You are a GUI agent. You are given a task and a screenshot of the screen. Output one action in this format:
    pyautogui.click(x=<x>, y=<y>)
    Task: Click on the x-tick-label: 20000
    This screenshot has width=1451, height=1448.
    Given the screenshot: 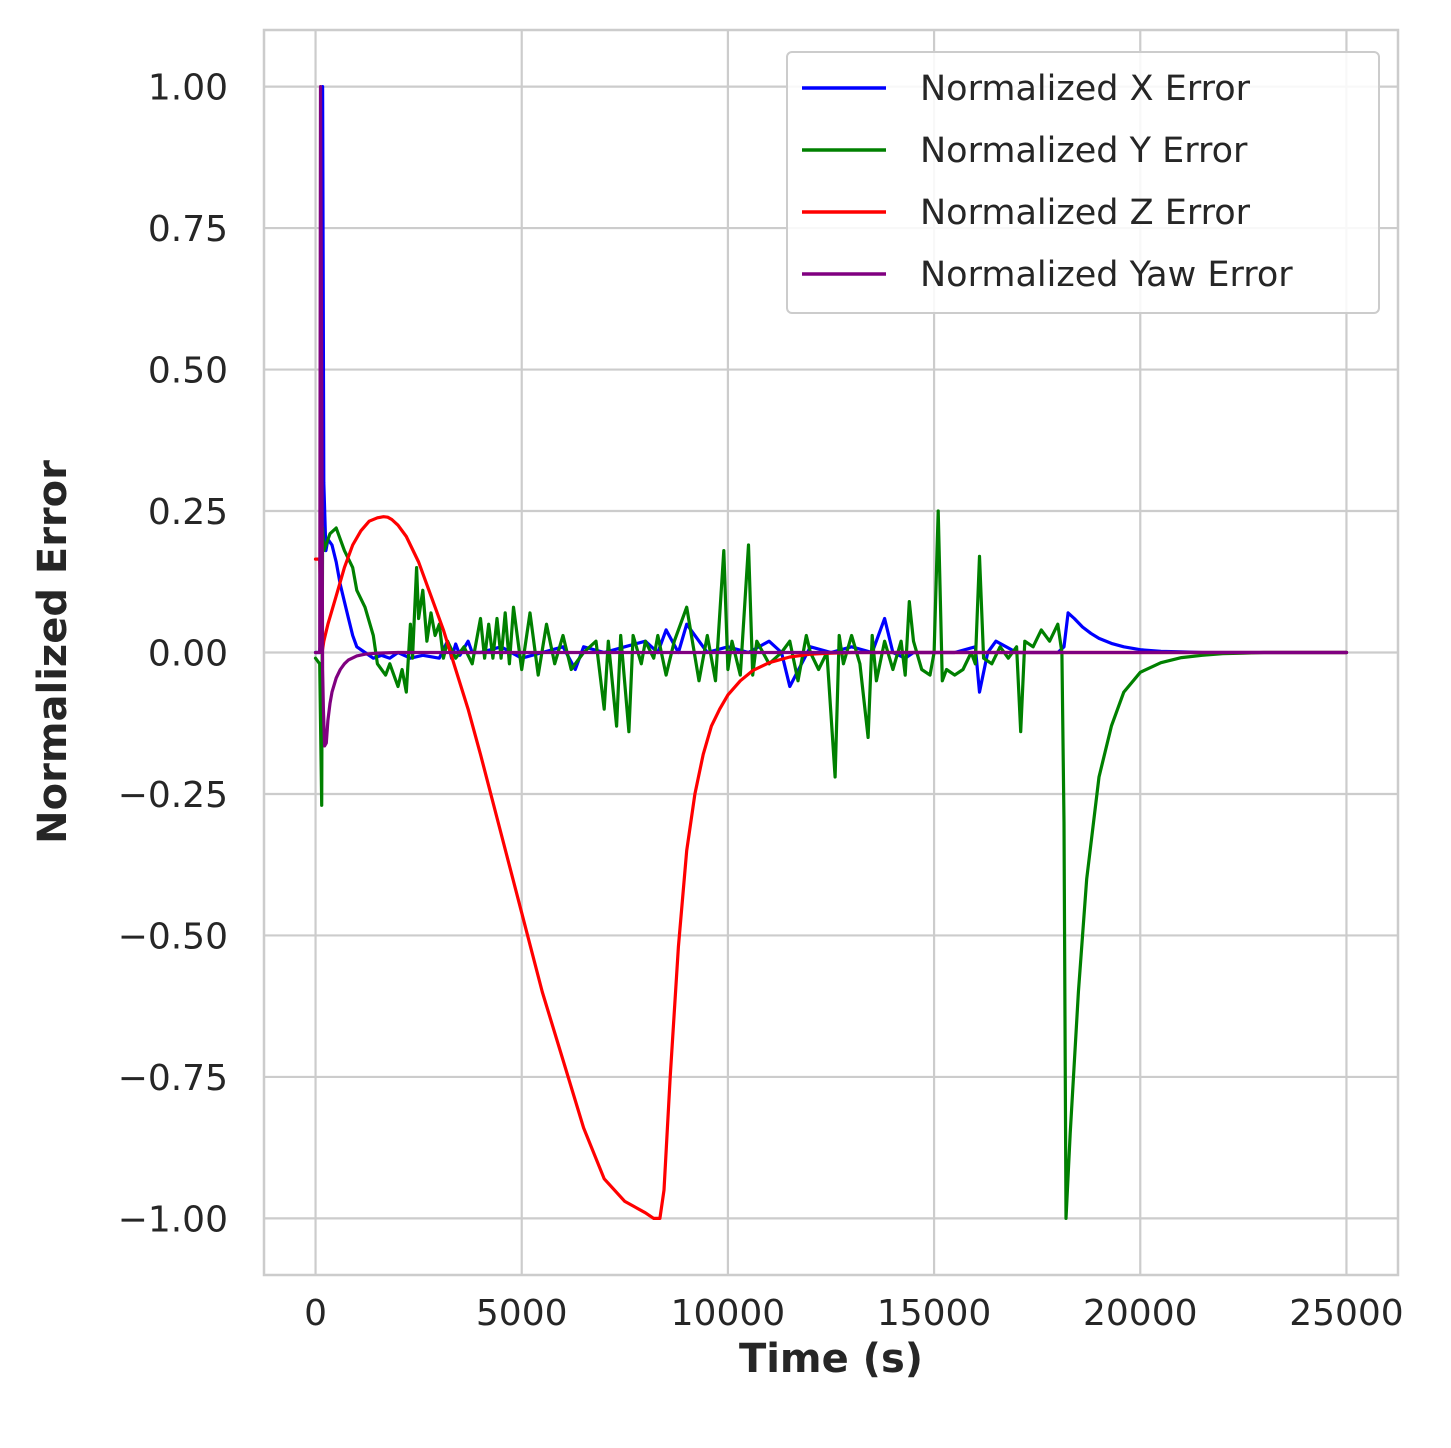 What is the action you would take?
    pyautogui.click(x=1140, y=1313)
    